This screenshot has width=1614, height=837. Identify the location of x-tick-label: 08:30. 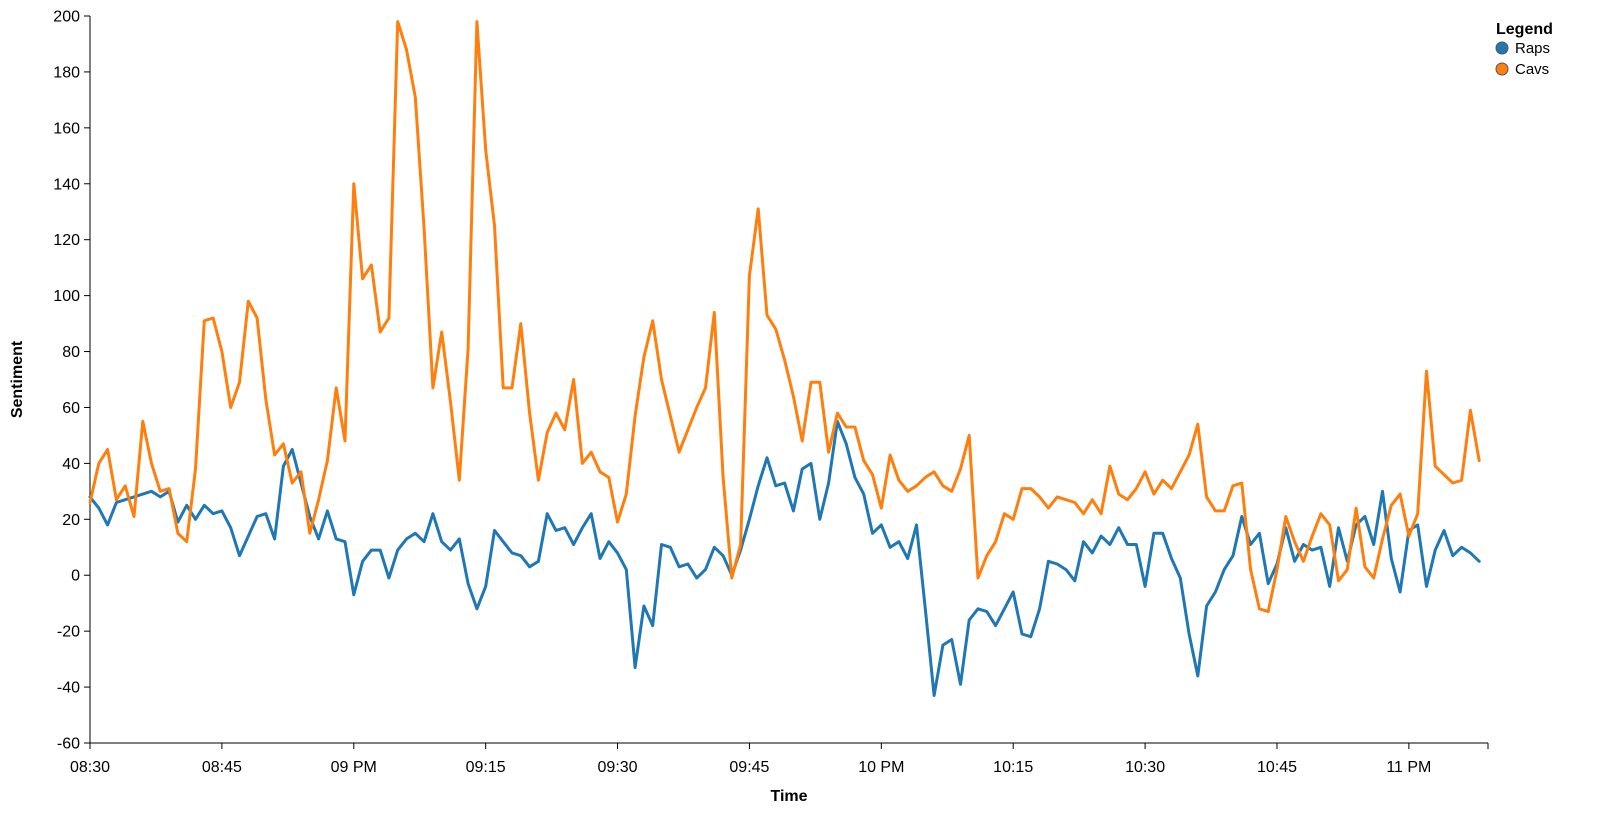
(90, 767).